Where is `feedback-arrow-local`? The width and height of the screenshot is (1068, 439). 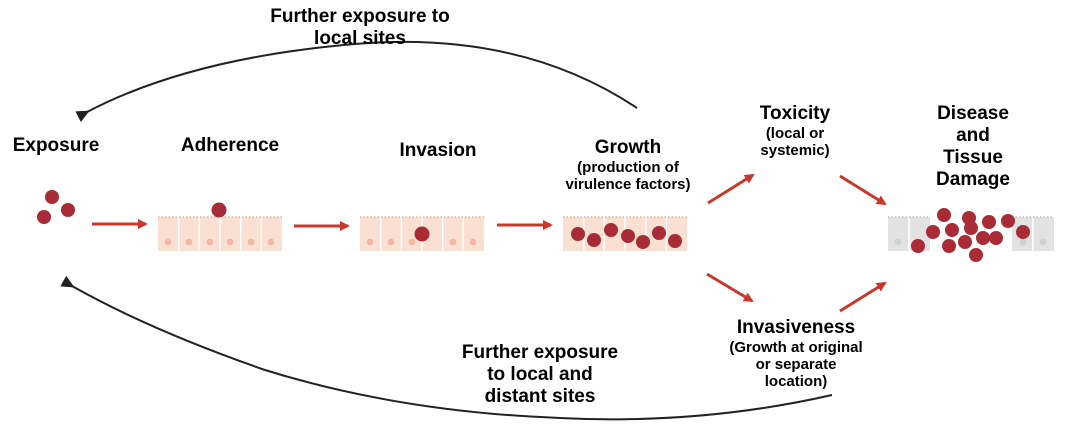 feedback-arrow-local is located at coordinates (356, 81).